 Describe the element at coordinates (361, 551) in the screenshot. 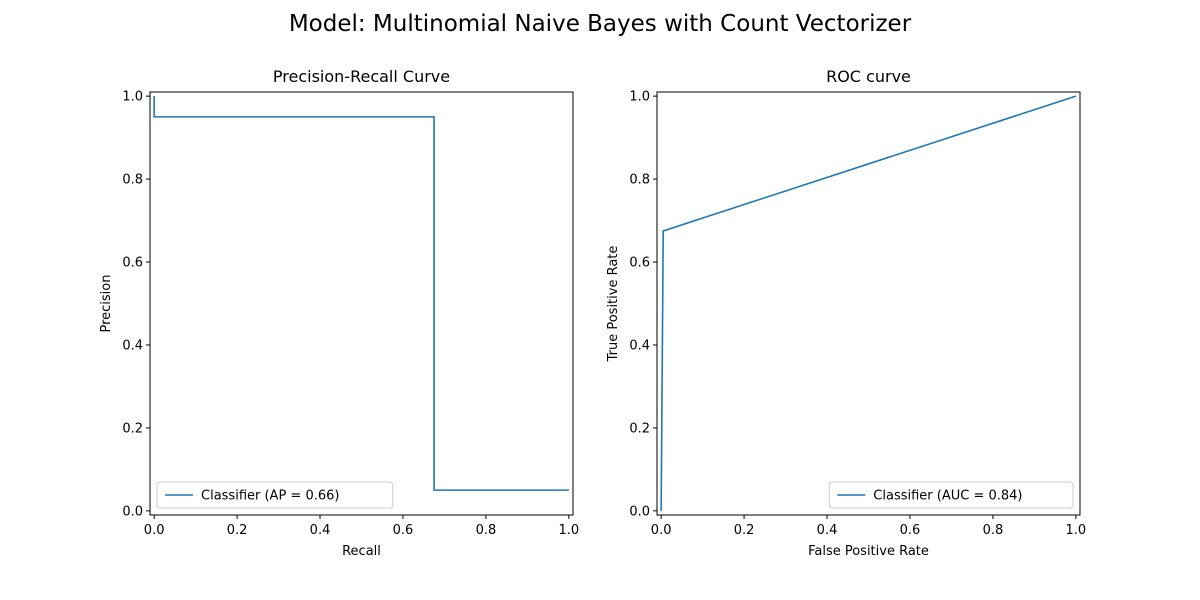

I see `pr-xlabel: Recall` at that location.